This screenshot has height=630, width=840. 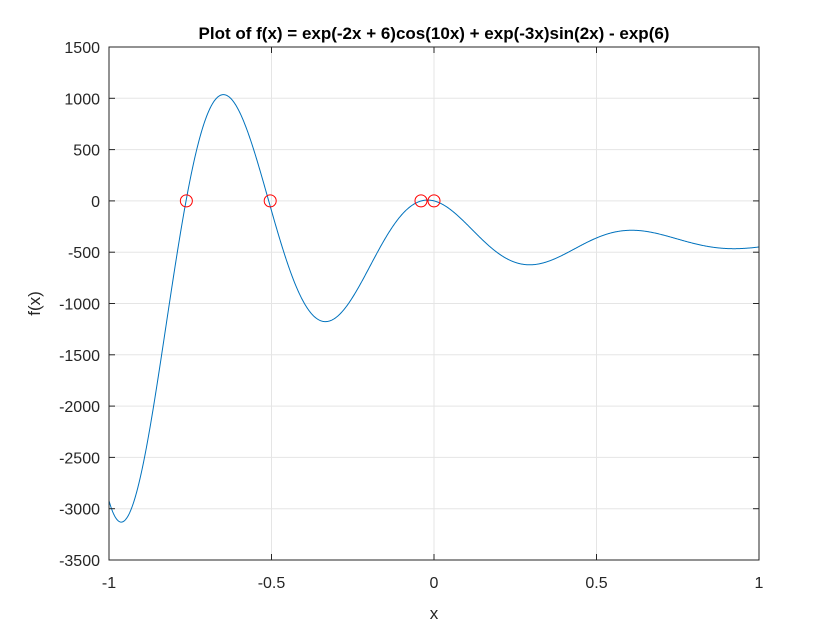 I want to click on marker-layer, so click(x=310, y=201).